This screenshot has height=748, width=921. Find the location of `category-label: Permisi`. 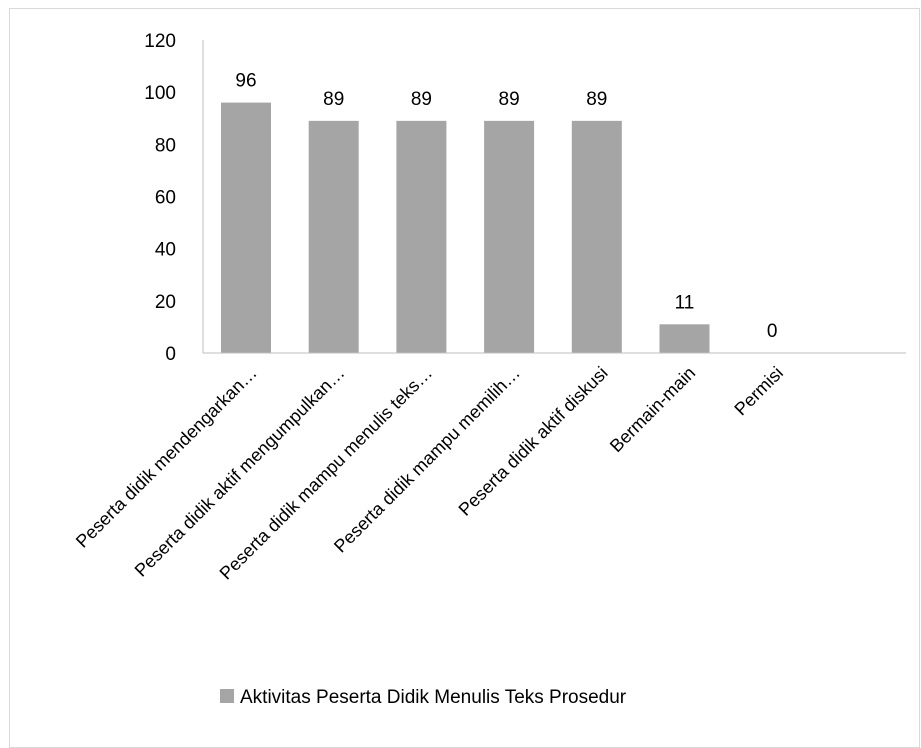

category-label: Permisi is located at coordinates (758, 391).